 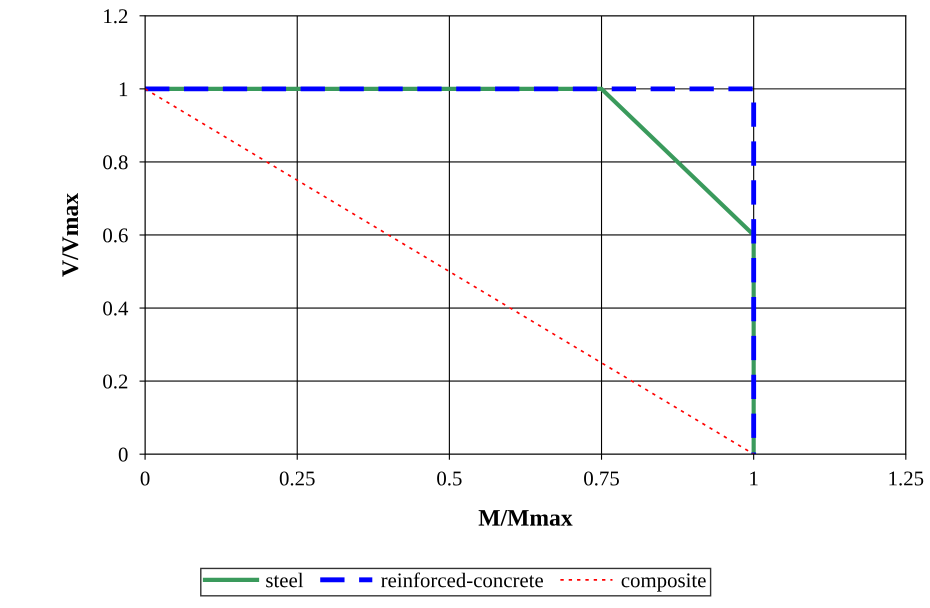 I want to click on y-axis-title: V/Vmax, so click(x=70, y=235).